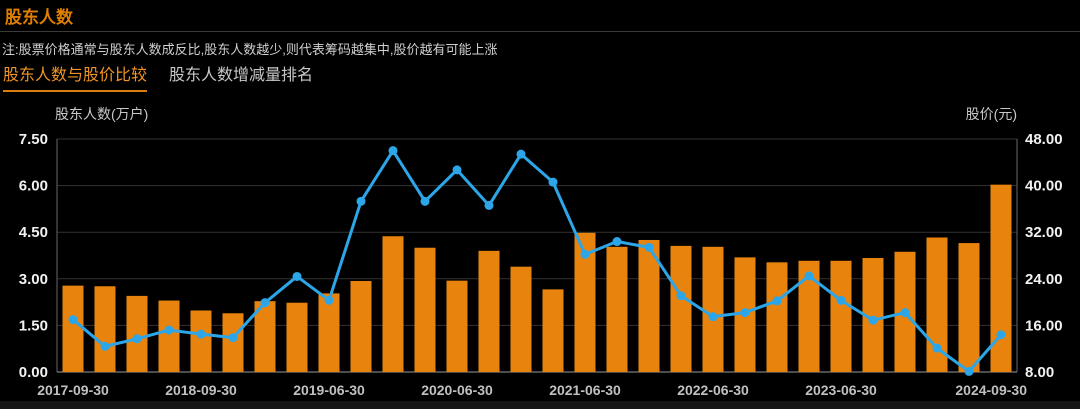 This screenshot has height=409, width=1080. I want to click on right-axis-tick-label: 40.00, so click(1044, 186).